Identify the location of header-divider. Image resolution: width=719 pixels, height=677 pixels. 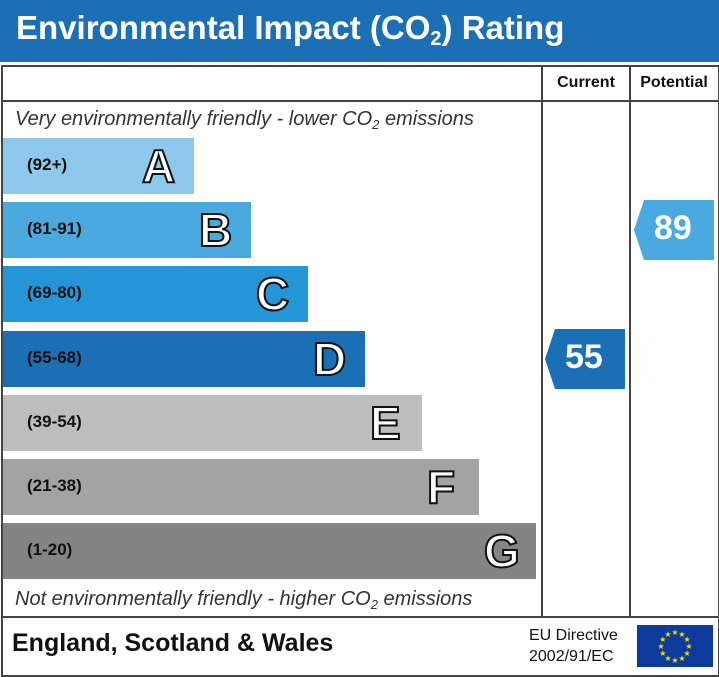
(359, 101).